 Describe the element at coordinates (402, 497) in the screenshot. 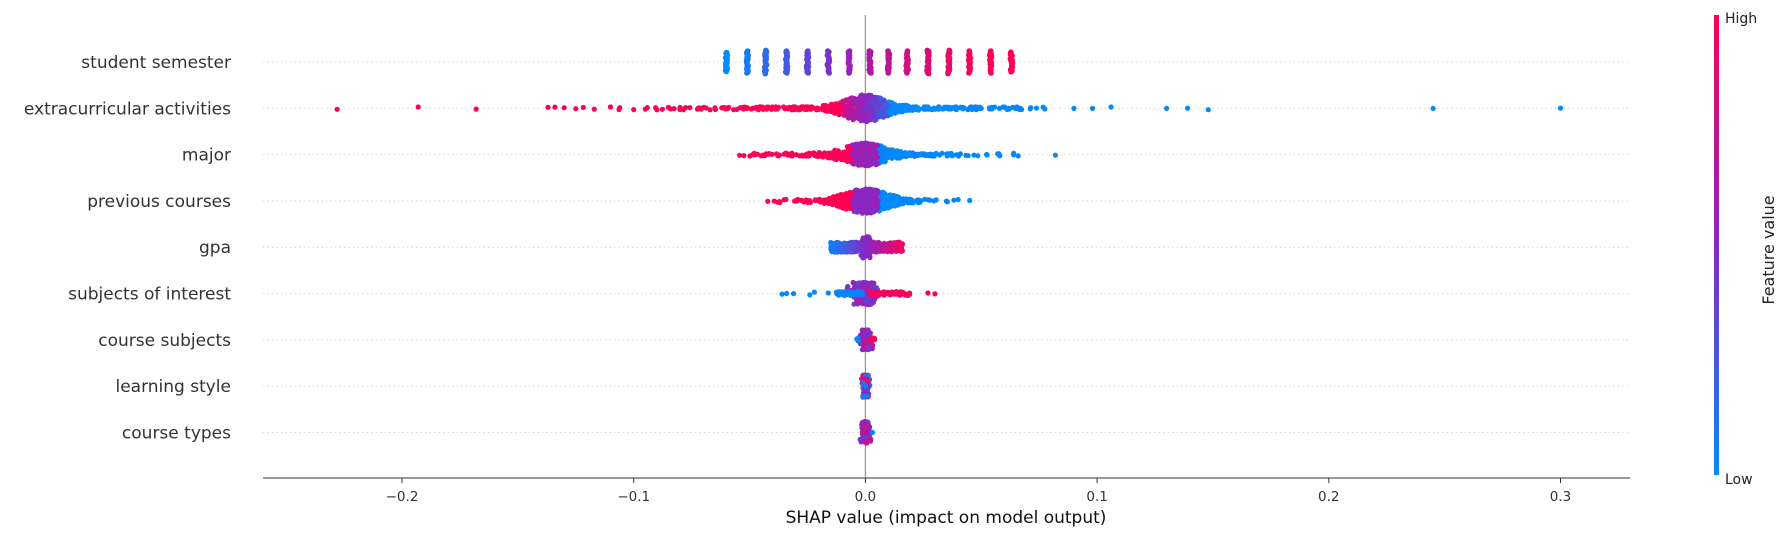

I see `x-tick-label: −0.2` at that location.